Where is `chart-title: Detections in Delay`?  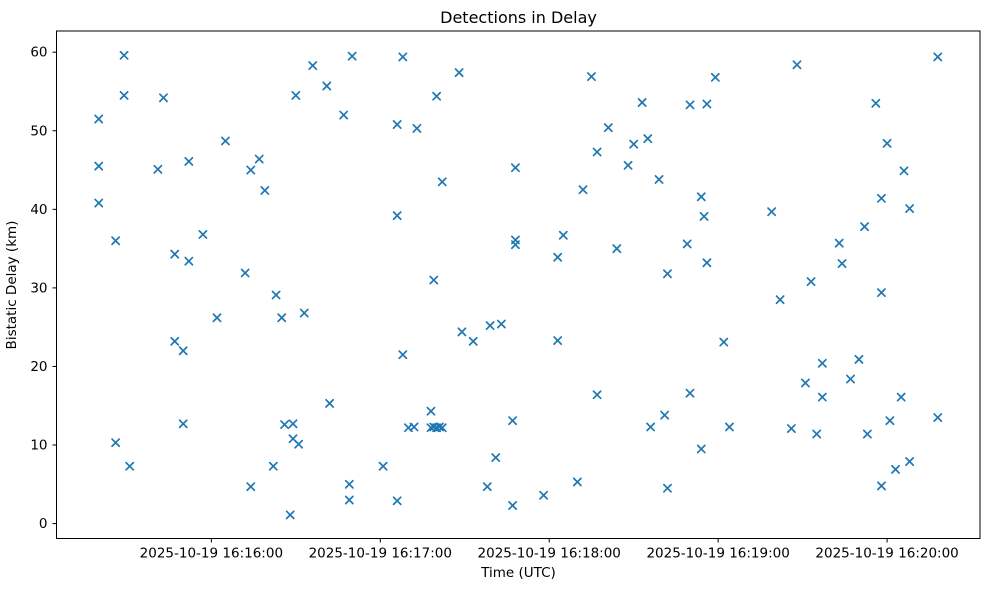
chart-title: Detections in Delay is located at coordinates (518, 17).